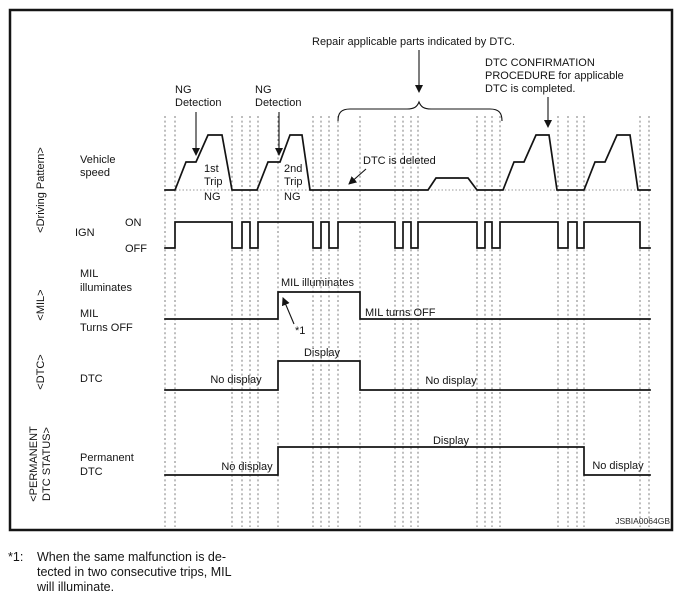 This screenshot has width=685, height=598. Describe the element at coordinates (97, 160) in the screenshot. I see `vehicle-speed-label-line1: Vehicle` at that location.